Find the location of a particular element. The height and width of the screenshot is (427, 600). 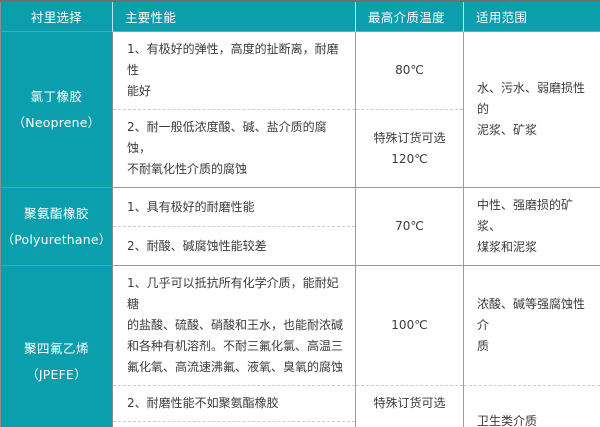

column-header-scope: 适用范围 is located at coordinates (531, 16).